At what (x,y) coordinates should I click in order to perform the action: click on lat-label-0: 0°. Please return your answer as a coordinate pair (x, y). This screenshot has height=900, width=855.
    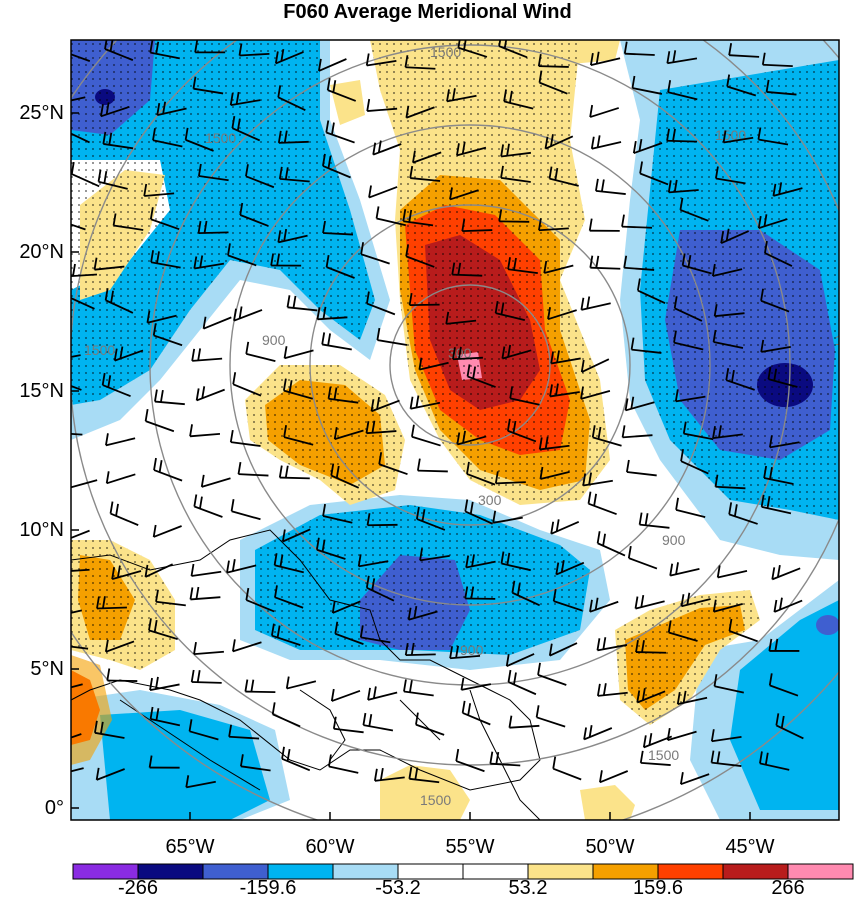
    Looking at the image, I should click on (54, 808).